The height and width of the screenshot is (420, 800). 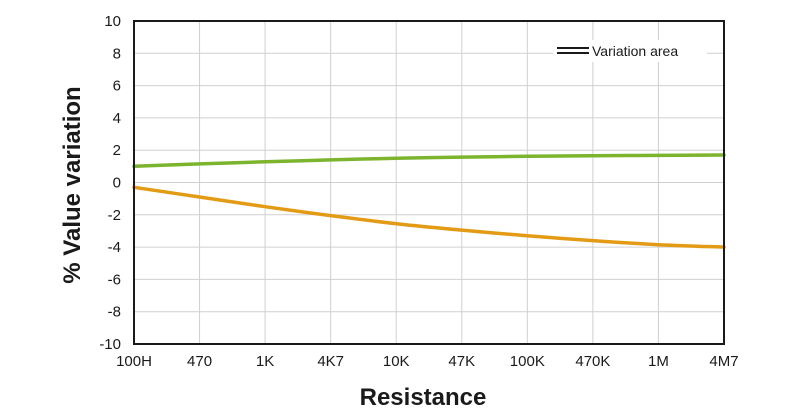 I want to click on y-tick-label: 6, so click(x=117, y=86).